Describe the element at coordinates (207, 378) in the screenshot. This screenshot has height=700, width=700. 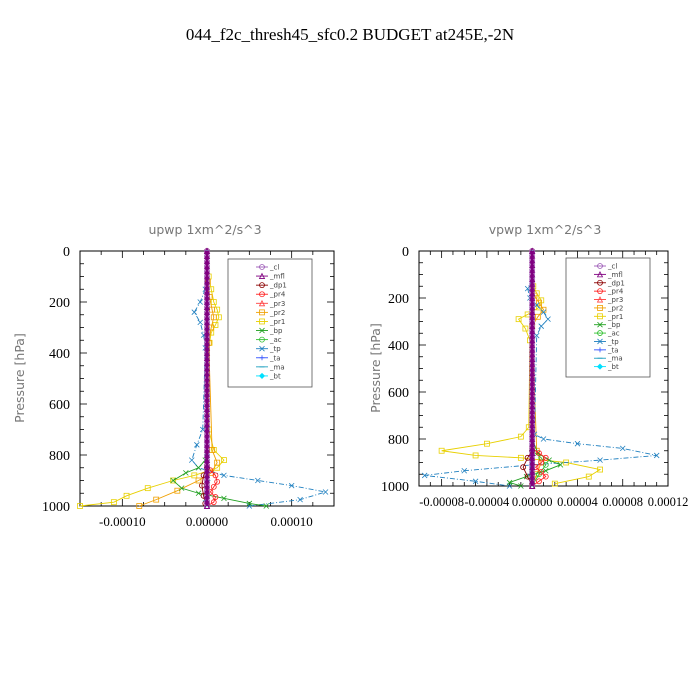
I see `series-mfl` at that location.